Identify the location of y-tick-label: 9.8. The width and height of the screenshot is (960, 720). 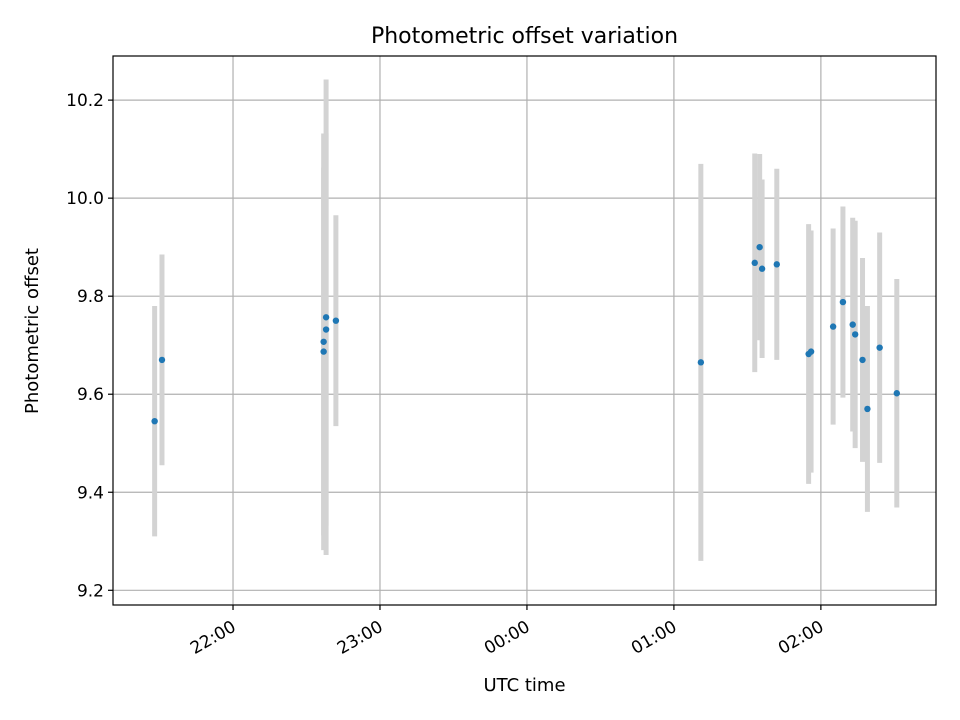
(90, 297).